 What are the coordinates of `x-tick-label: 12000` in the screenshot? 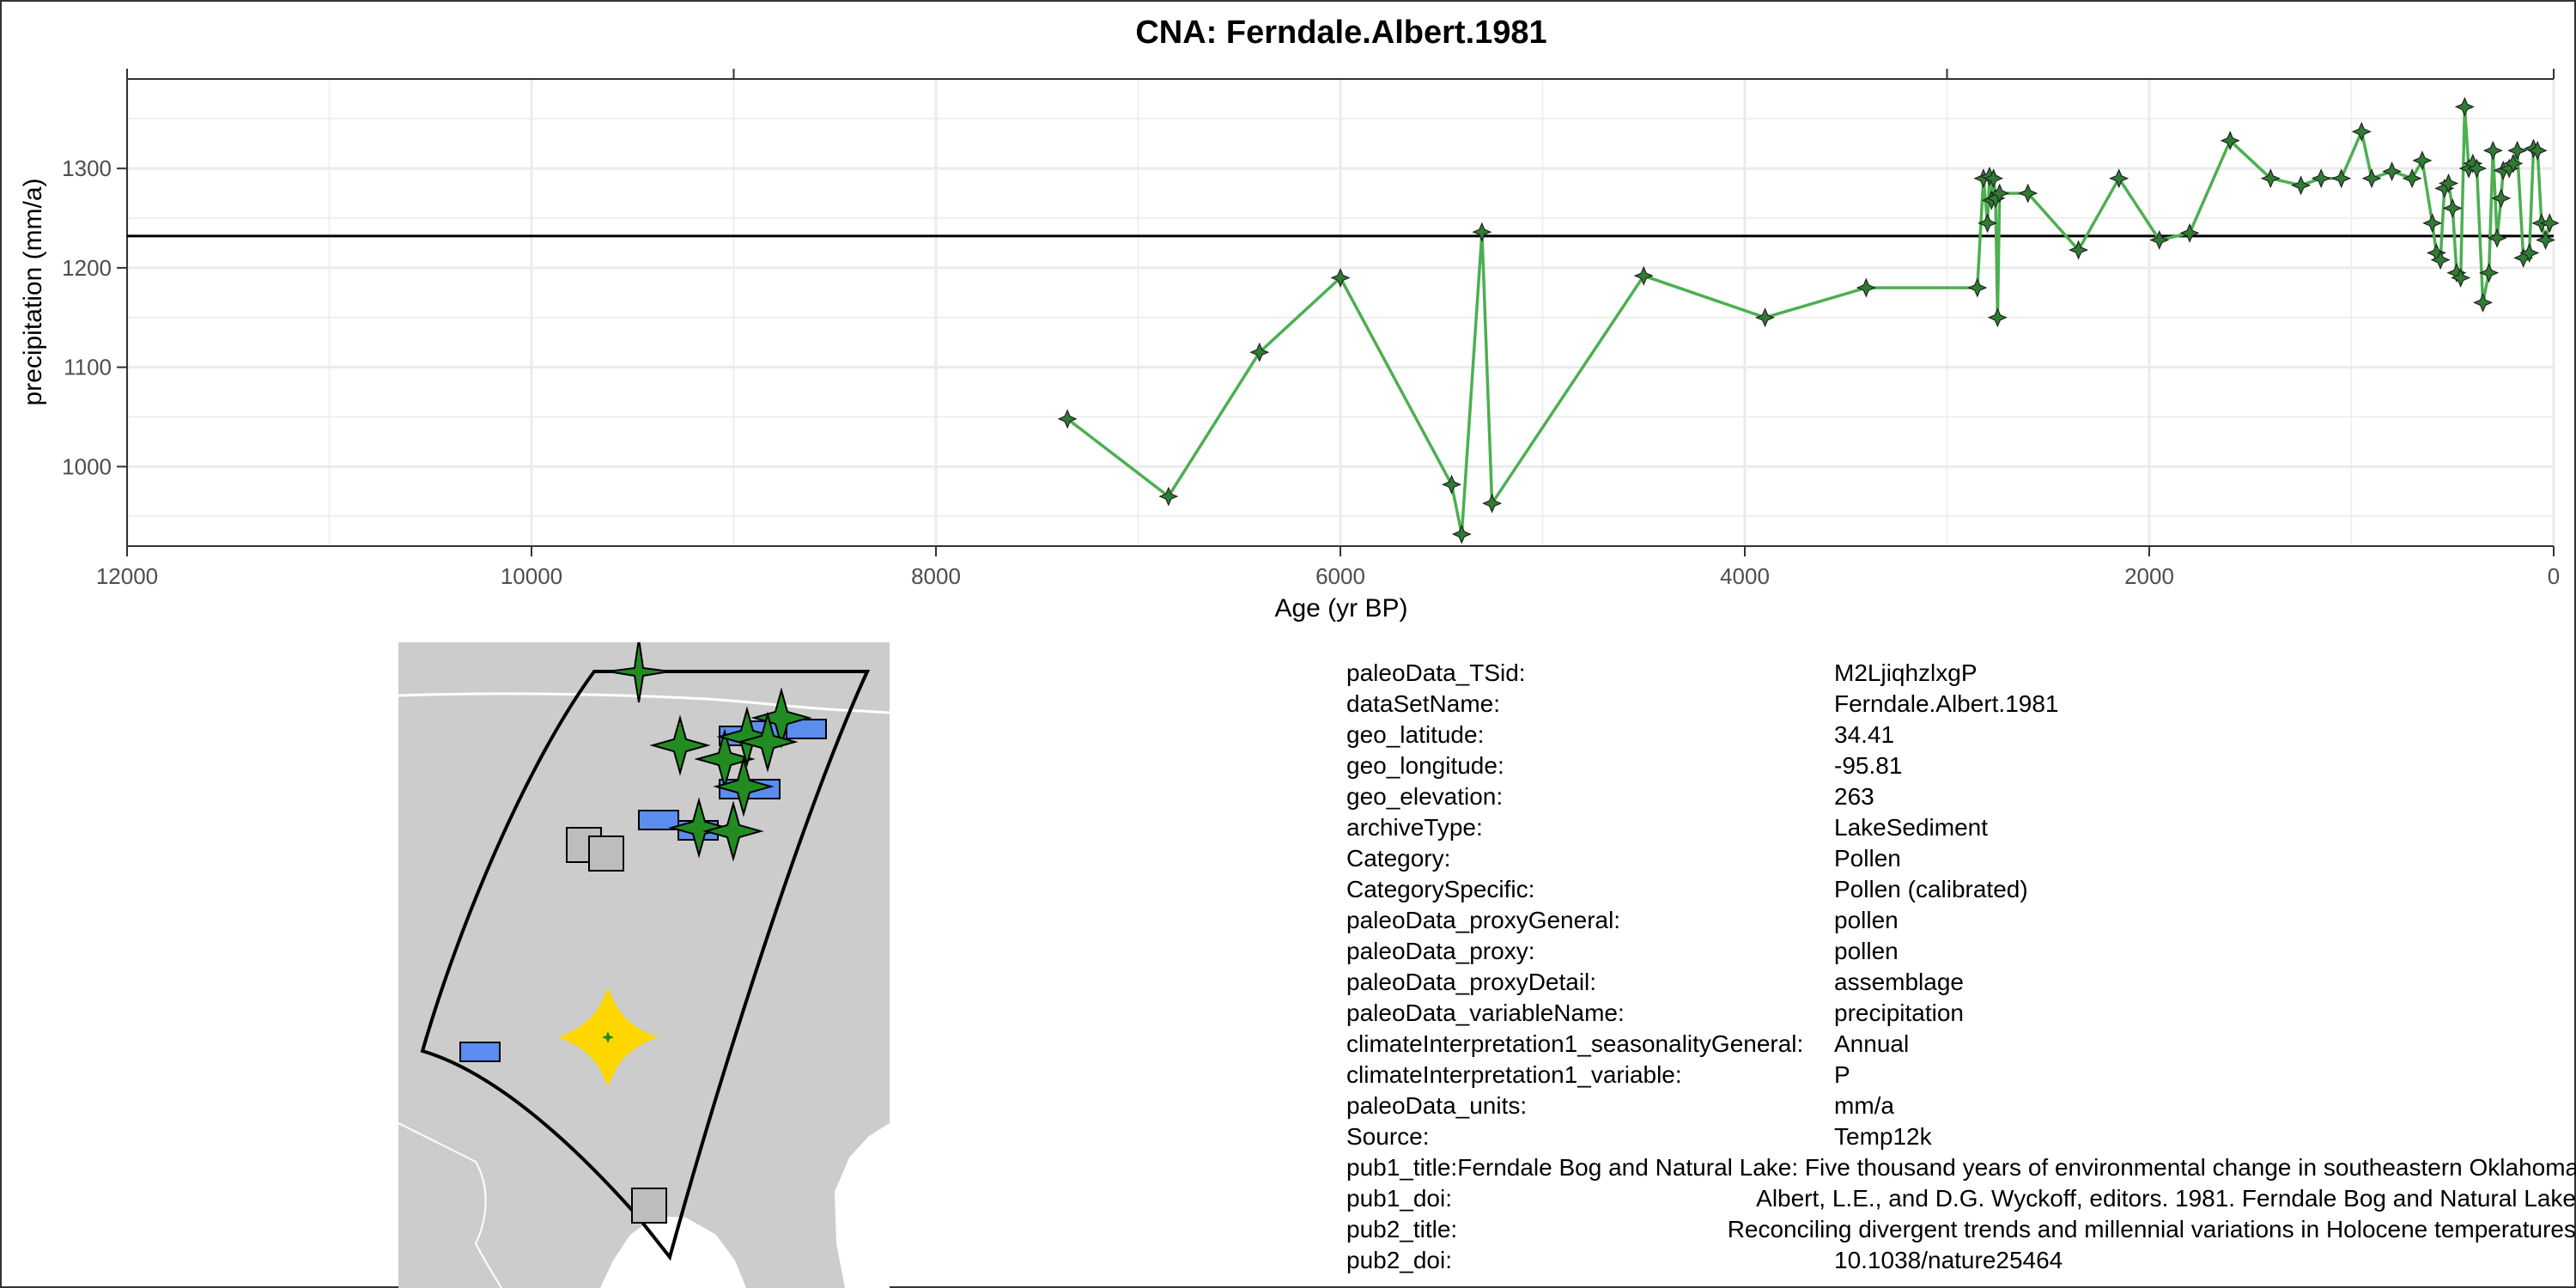 It's located at (127, 576).